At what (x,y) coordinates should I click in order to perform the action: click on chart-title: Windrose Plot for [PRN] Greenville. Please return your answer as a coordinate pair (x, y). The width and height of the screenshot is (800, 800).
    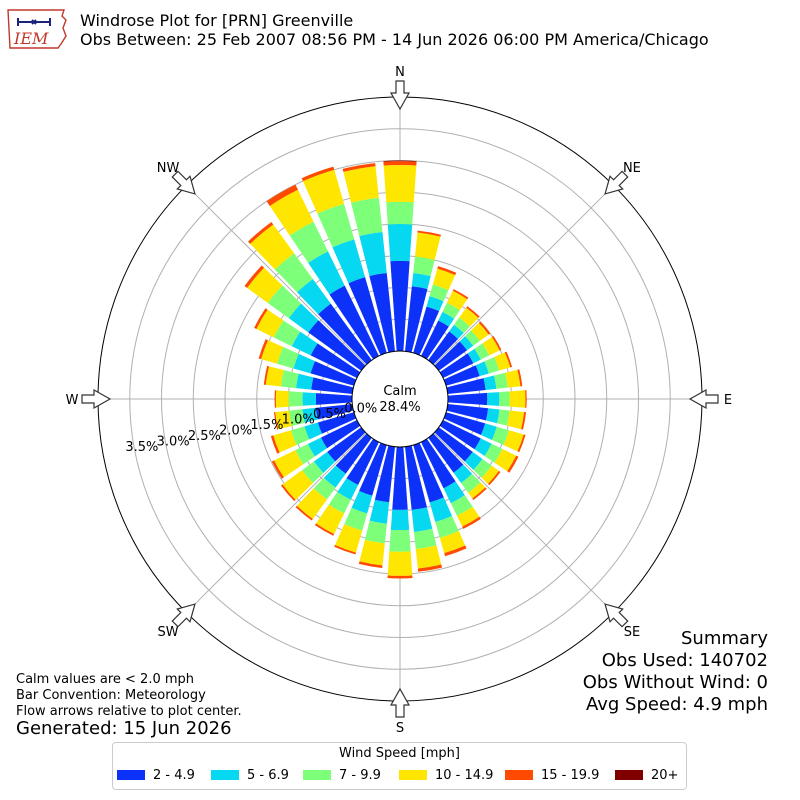
    Looking at the image, I should click on (217, 20).